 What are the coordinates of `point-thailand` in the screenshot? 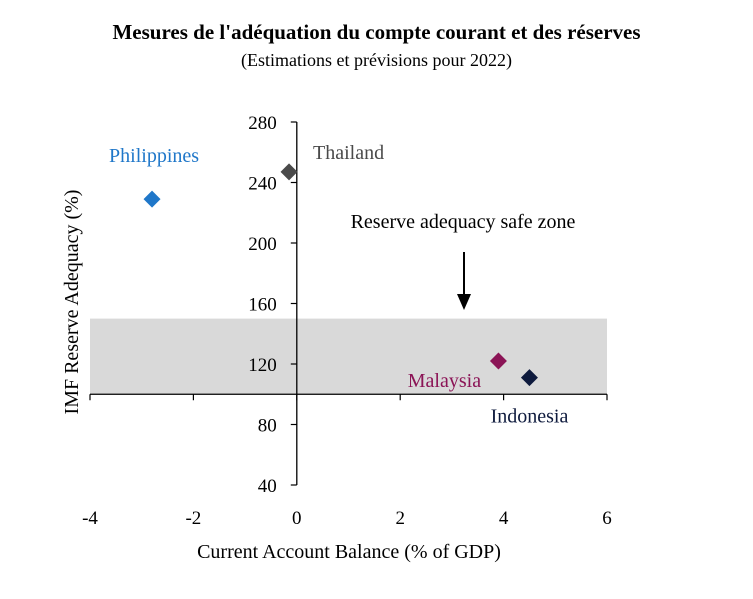 It's located at (289, 172).